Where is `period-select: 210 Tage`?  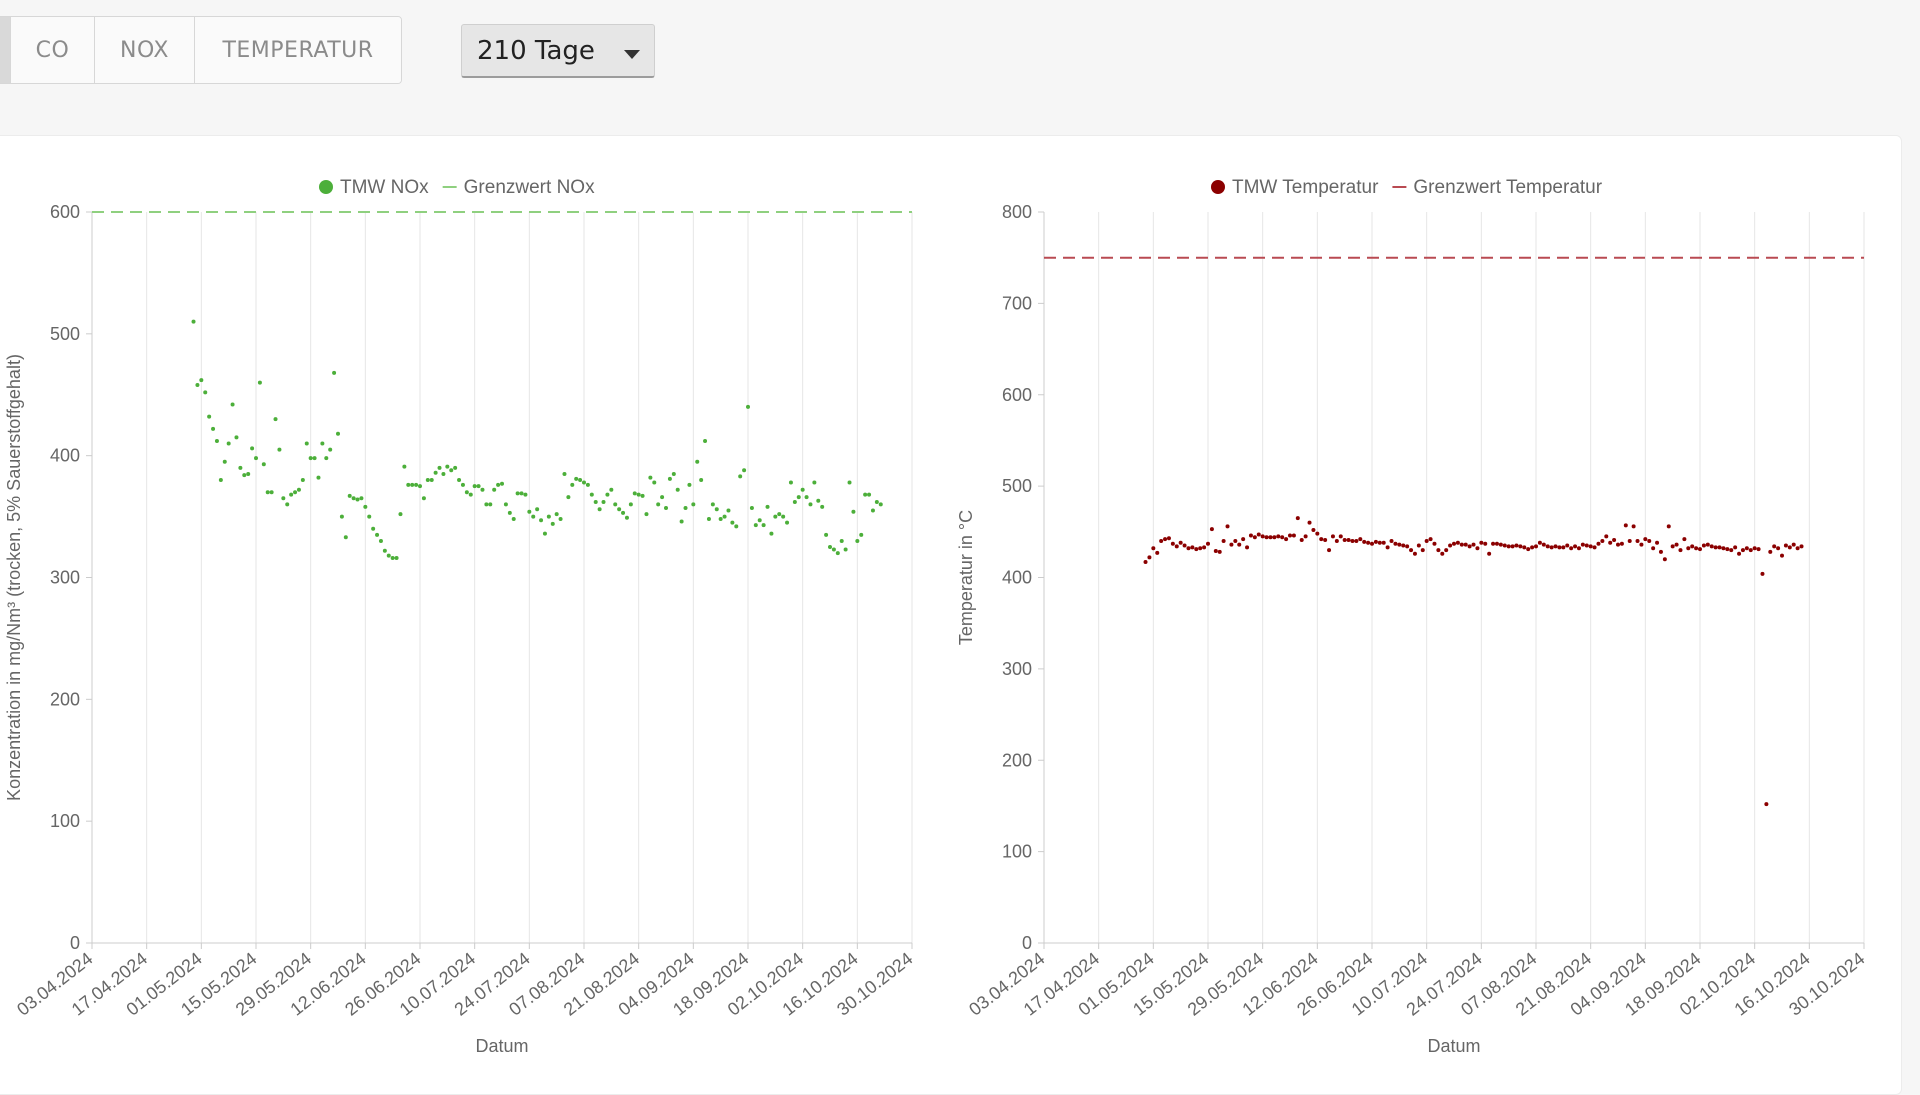 period-select: 210 Tage is located at coordinates (558, 51).